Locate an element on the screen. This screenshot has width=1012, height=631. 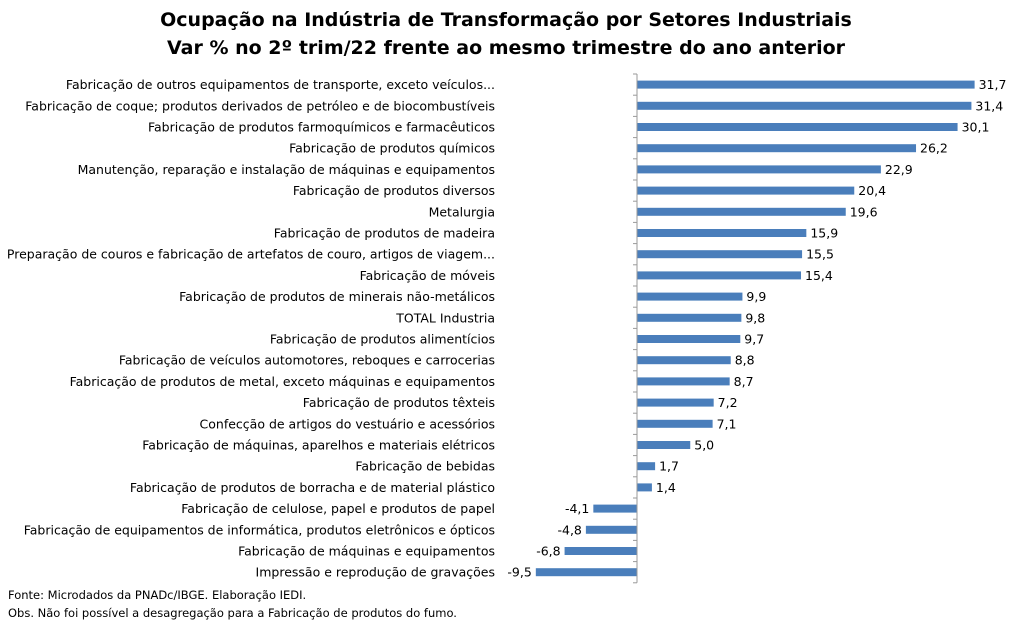
data-label: 7,1 is located at coordinates (727, 423).